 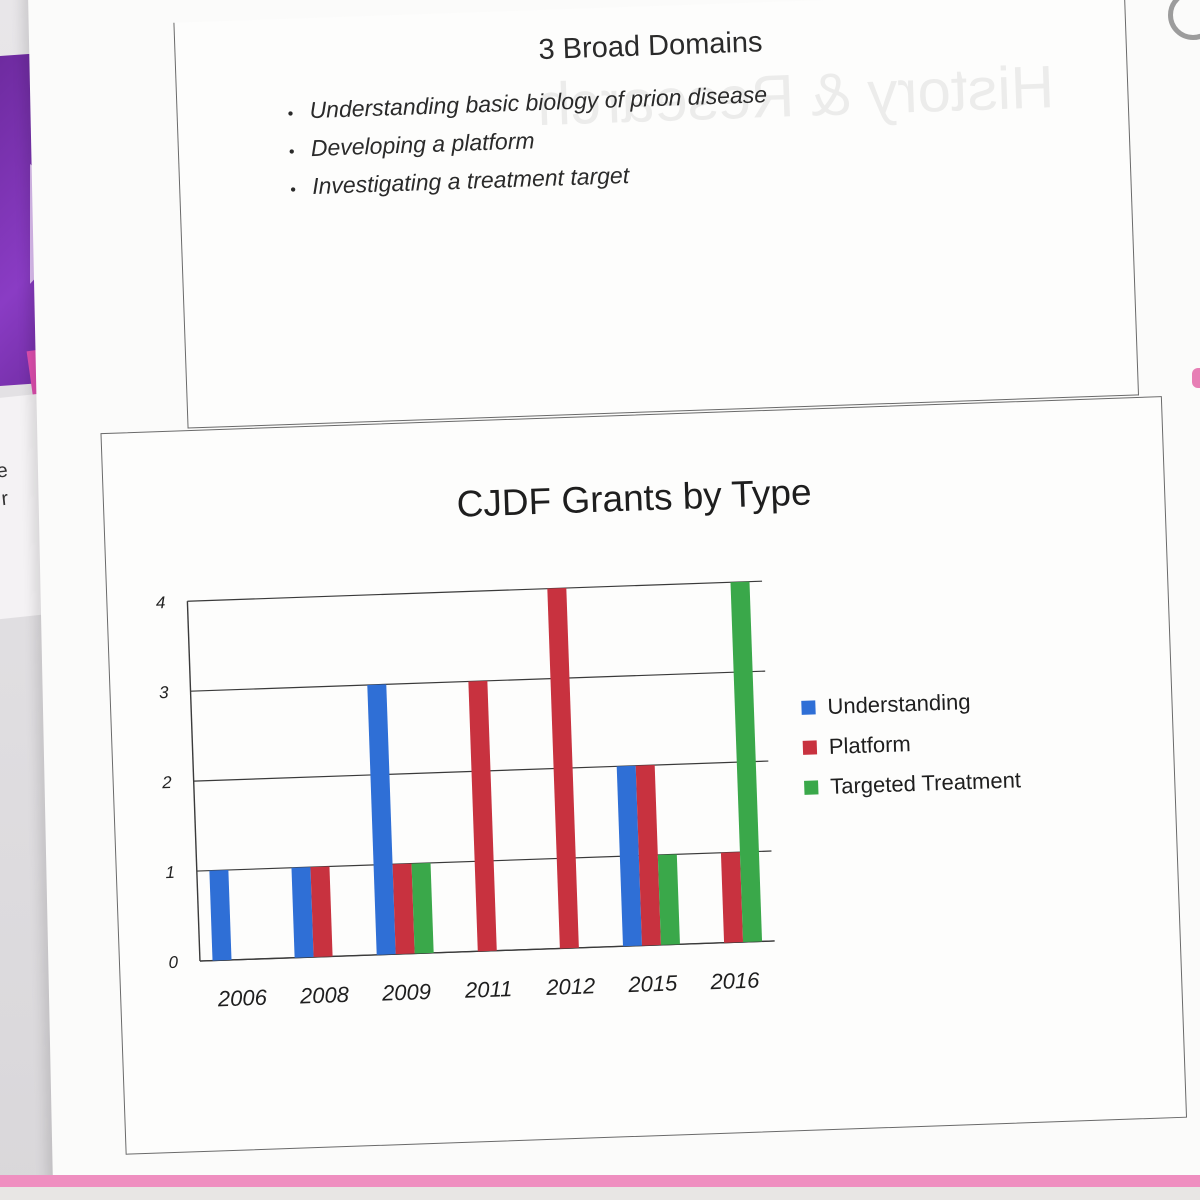 What do you see at coordinates (735, 980) in the screenshot?
I see `x-tick-label: 2016` at bounding box center [735, 980].